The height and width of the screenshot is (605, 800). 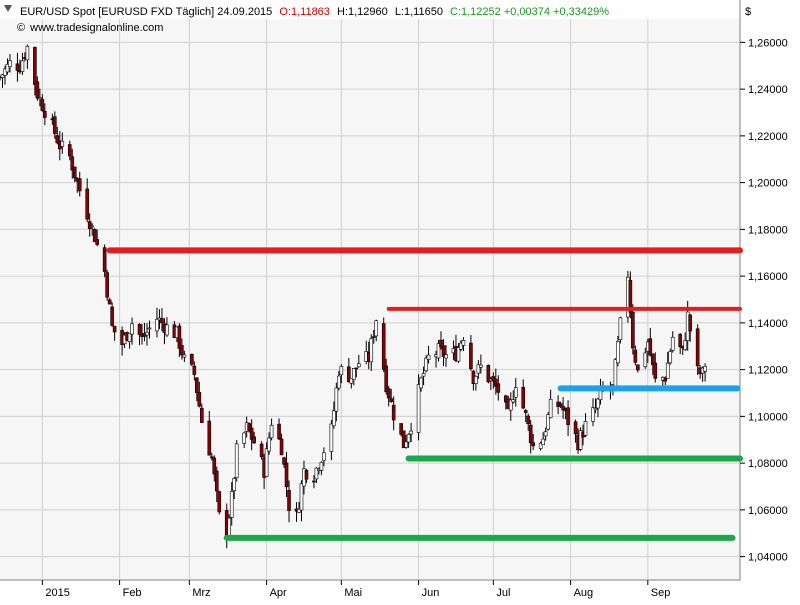 What do you see at coordinates (419, 12) in the screenshot?
I see `header-low: L:1,11650` at bounding box center [419, 12].